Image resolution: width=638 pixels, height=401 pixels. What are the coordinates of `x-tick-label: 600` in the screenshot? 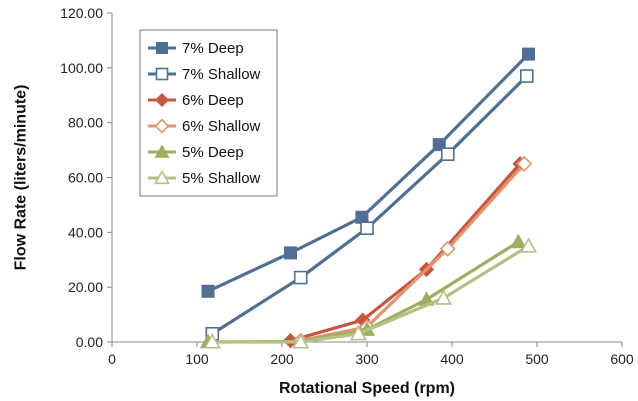 It's located at (622, 359).